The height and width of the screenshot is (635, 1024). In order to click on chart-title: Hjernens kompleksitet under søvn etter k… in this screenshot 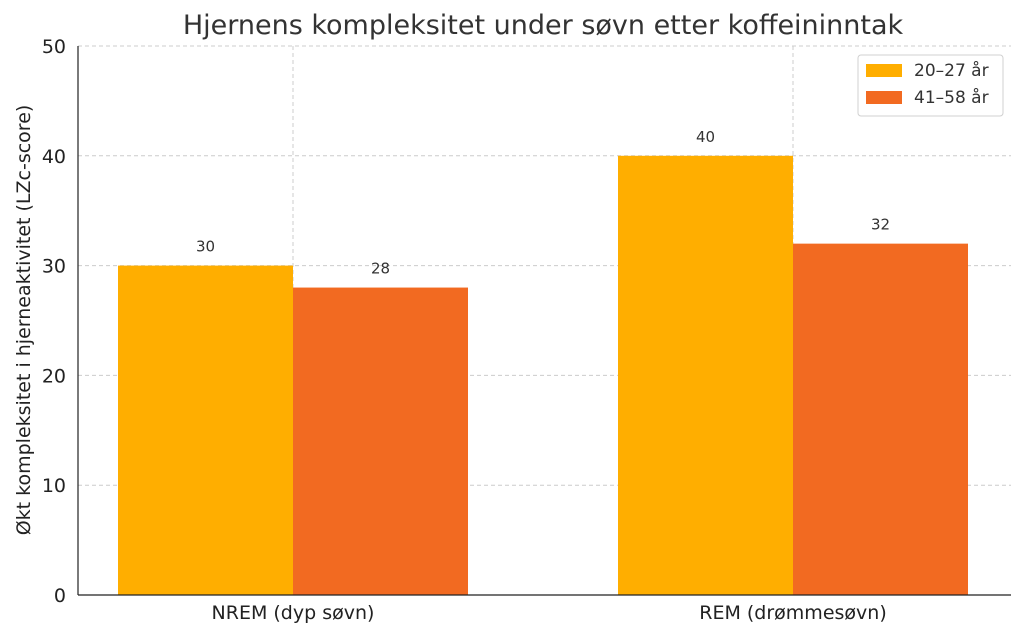, I will do `click(543, 25)`.